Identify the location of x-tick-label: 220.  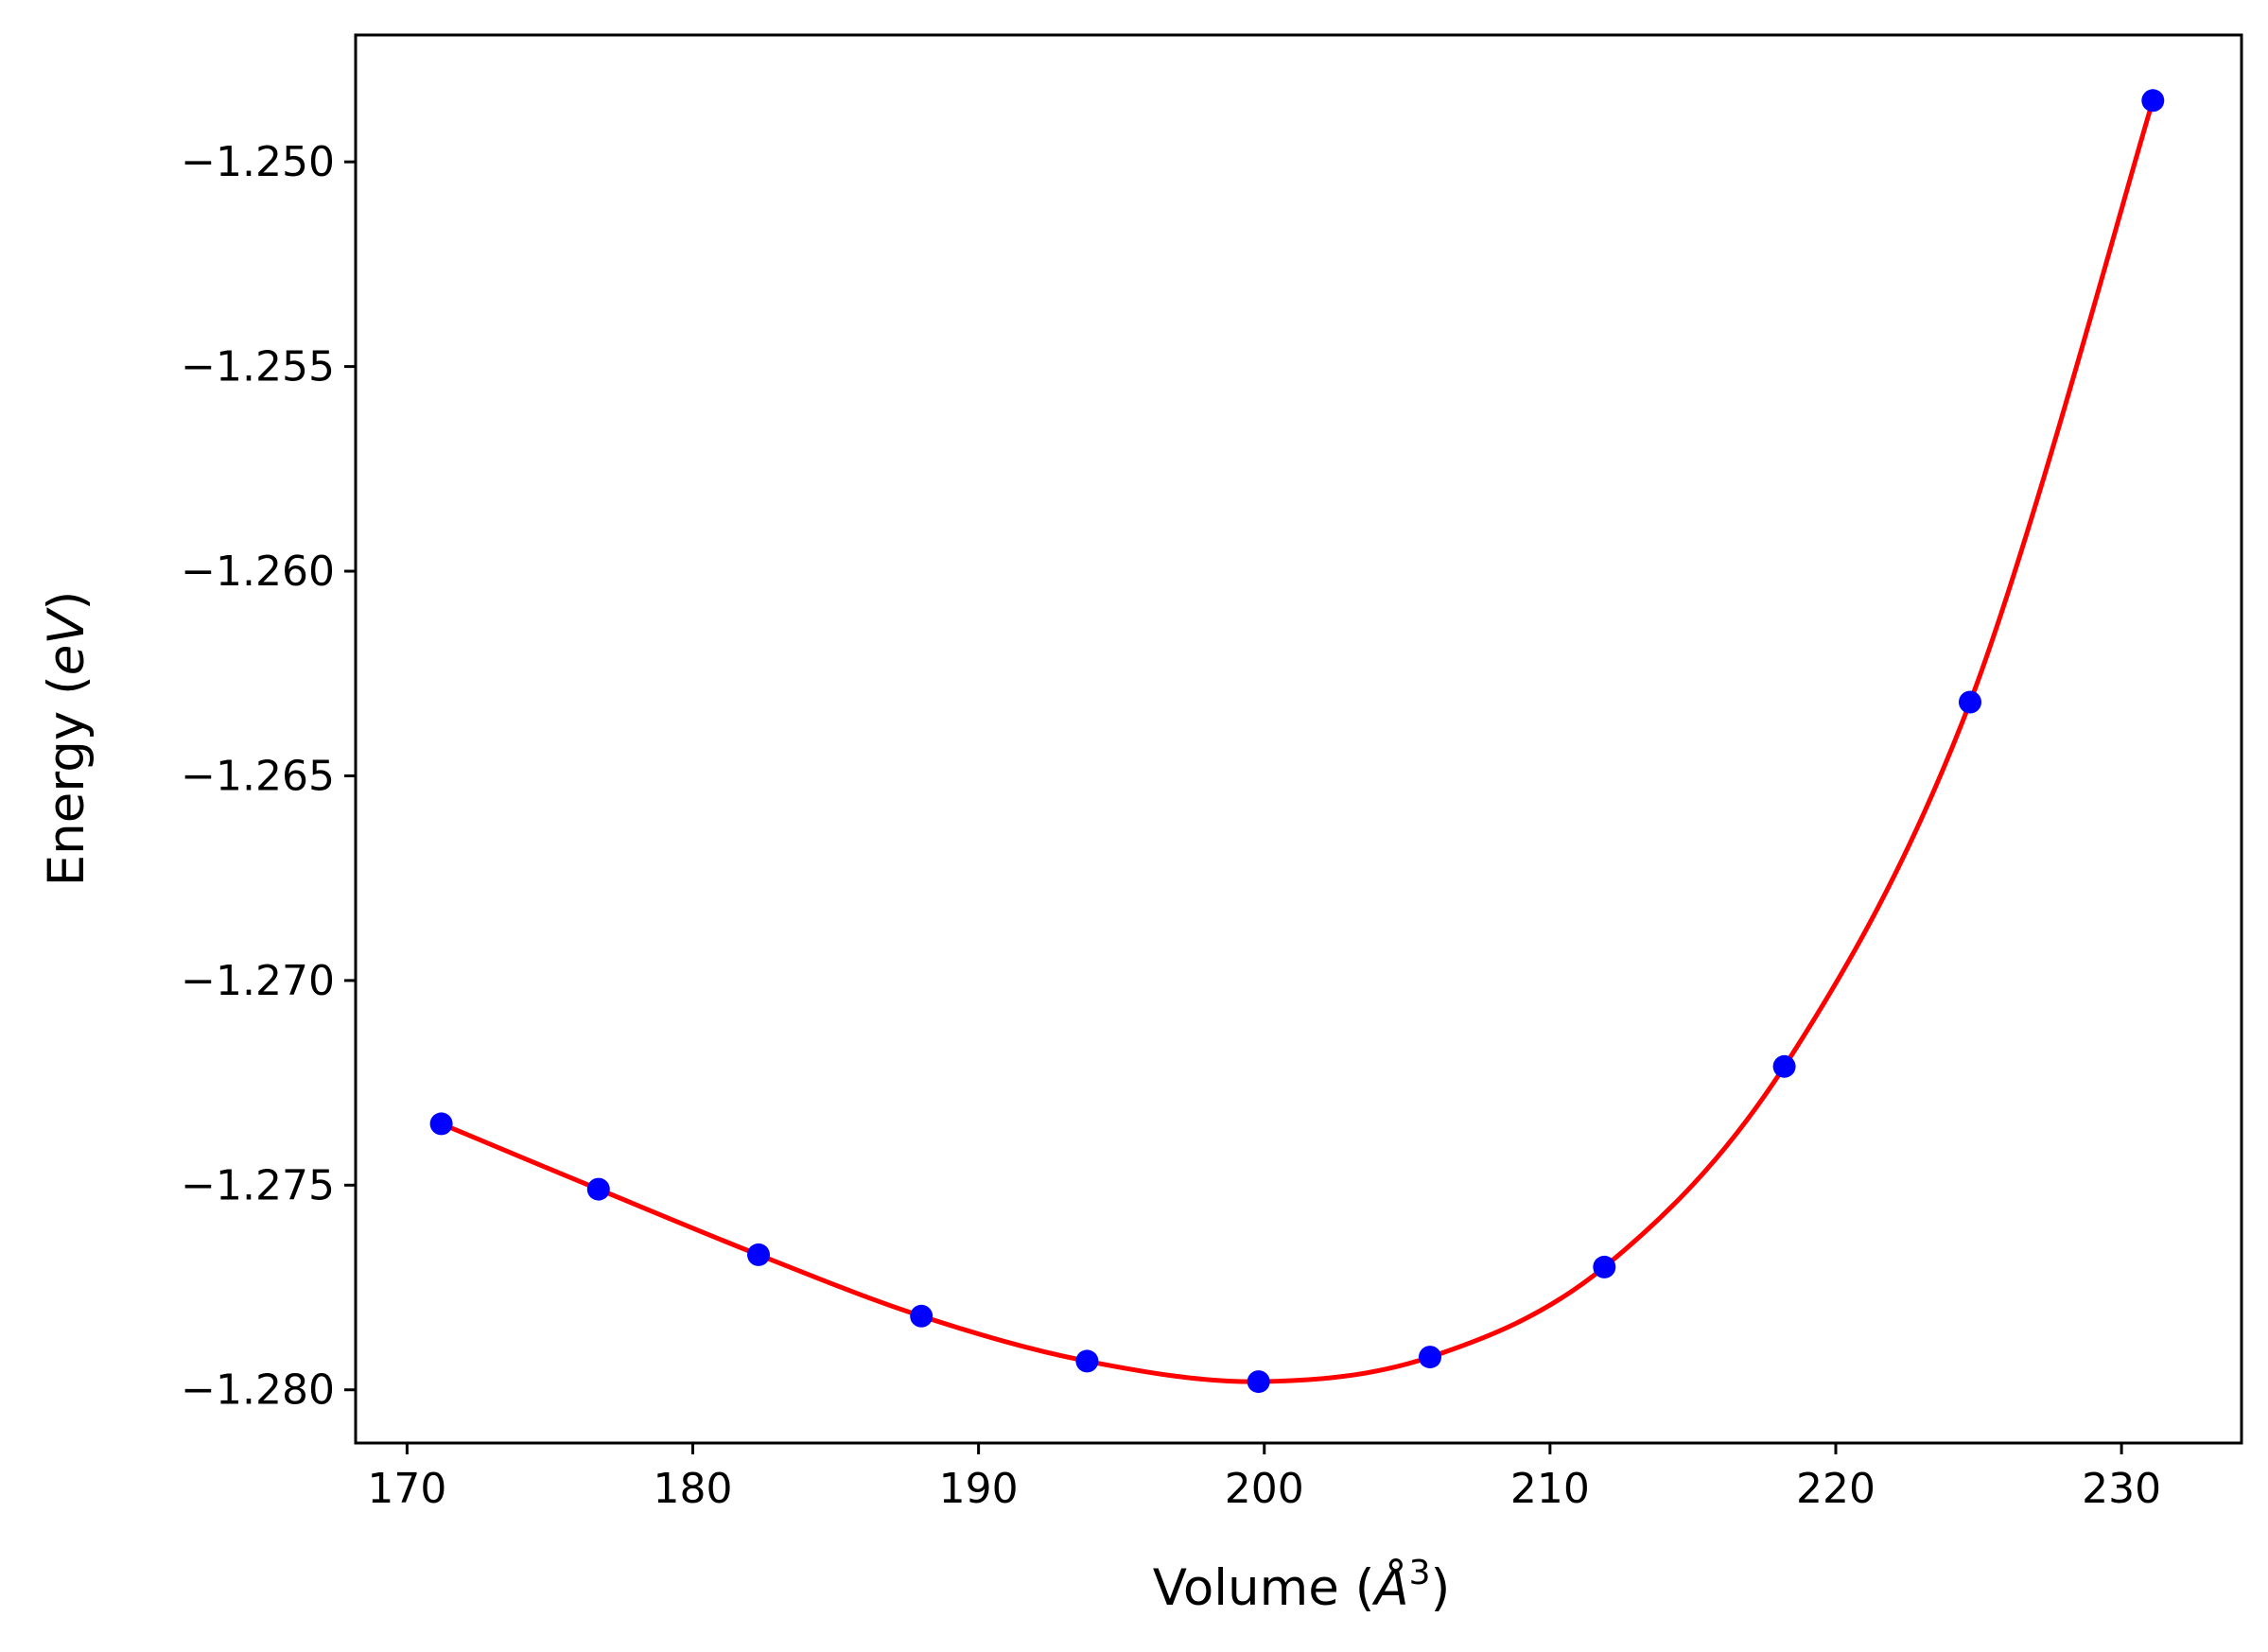
(1835, 1489).